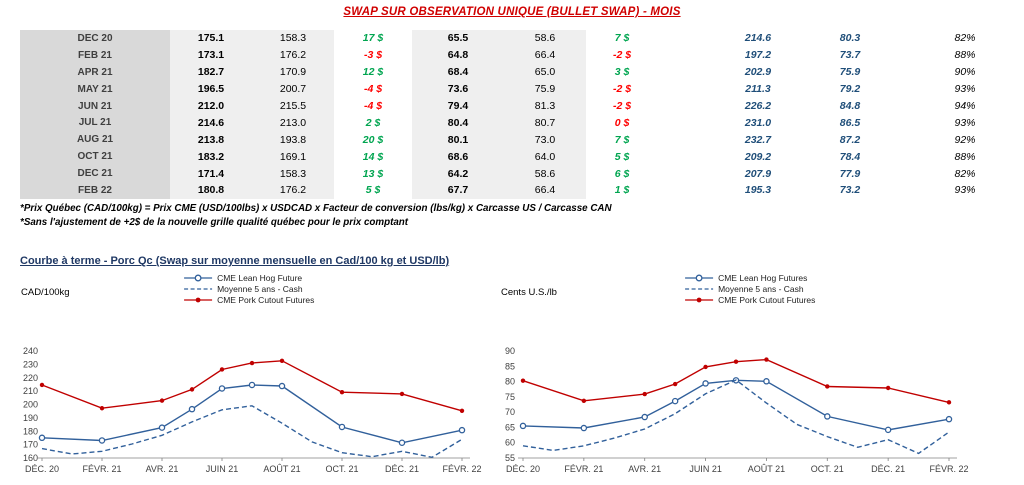  Describe the element at coordinates (545, 72) in the screenshot. I see `cell-cash_us: 65.0` at that location.